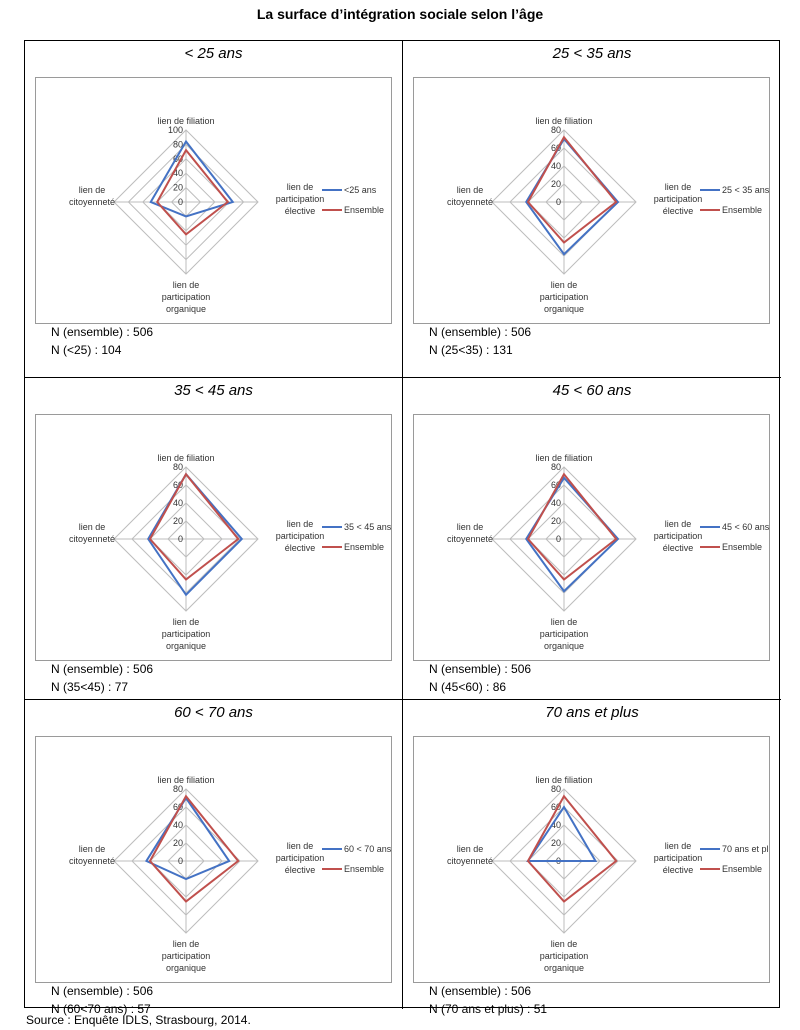  I want to click on panel-title: 35 < 45 ans, so click(213, 390).